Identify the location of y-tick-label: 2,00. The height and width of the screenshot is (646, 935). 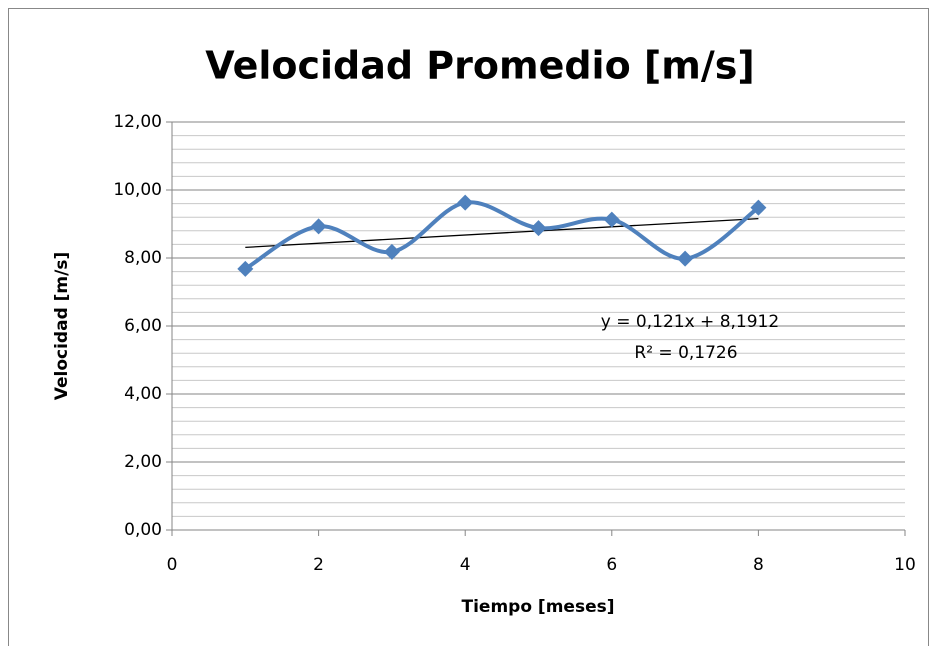
(143, 462).